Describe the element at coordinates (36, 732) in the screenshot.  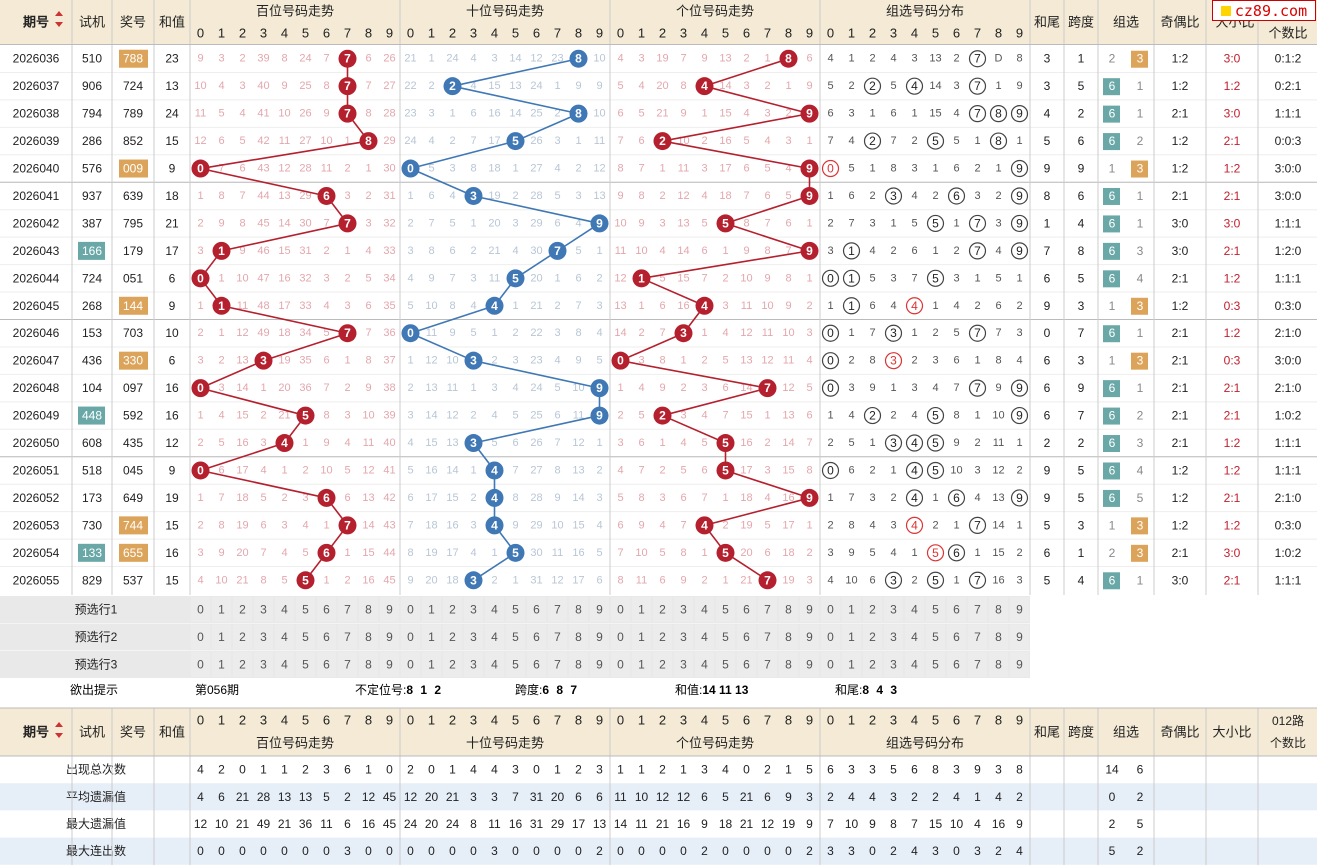
I see `bottom-header-period: 期号` at that location.